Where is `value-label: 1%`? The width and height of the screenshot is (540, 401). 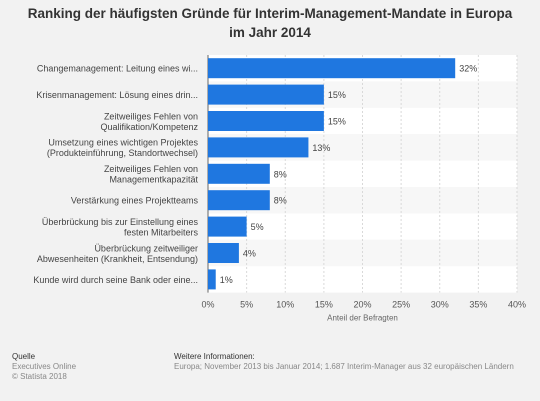
value-label: 1% is located at coordinates (226, 280).